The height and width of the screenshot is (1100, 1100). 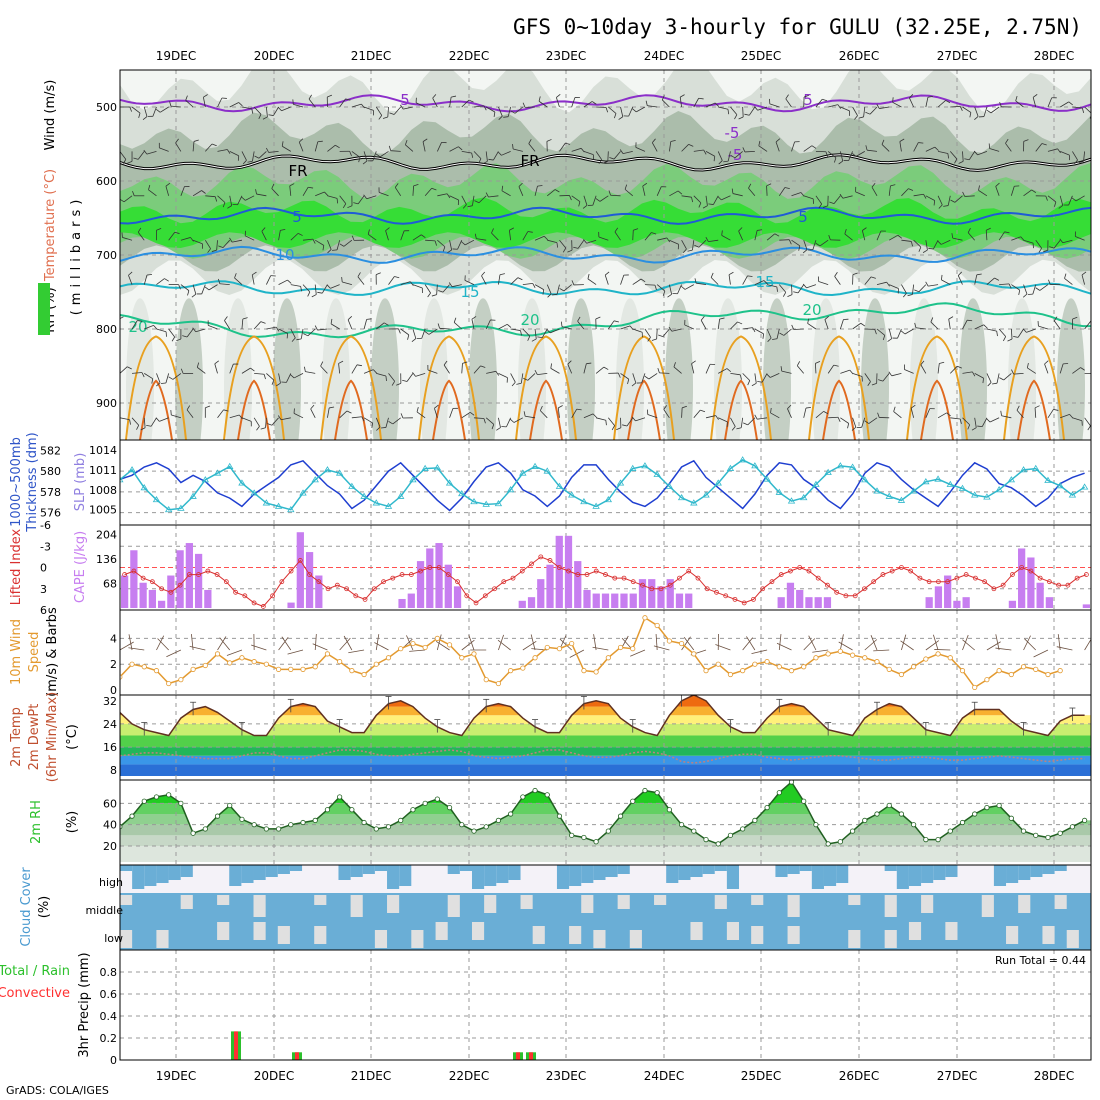 I want to click on rh-band, so click(x=605, y=808).